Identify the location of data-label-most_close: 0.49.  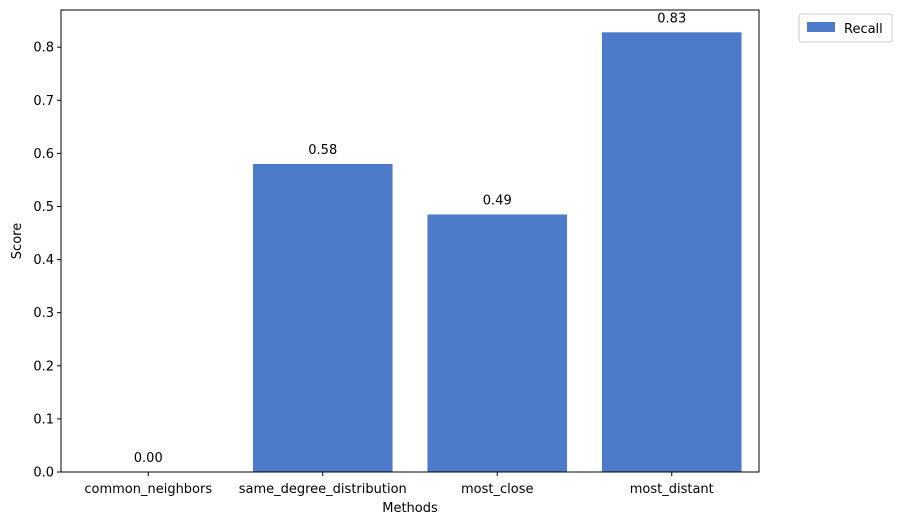
(497, 200).